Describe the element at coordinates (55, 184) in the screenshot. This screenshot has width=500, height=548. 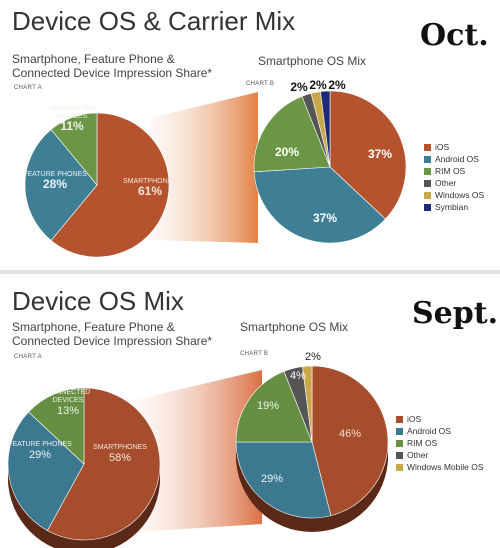
I see `slice-value: 28%` at that location.